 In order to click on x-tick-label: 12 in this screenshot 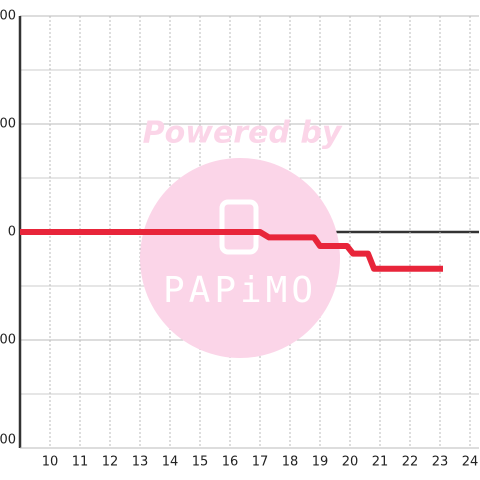, I will do `click(110, 462)`.